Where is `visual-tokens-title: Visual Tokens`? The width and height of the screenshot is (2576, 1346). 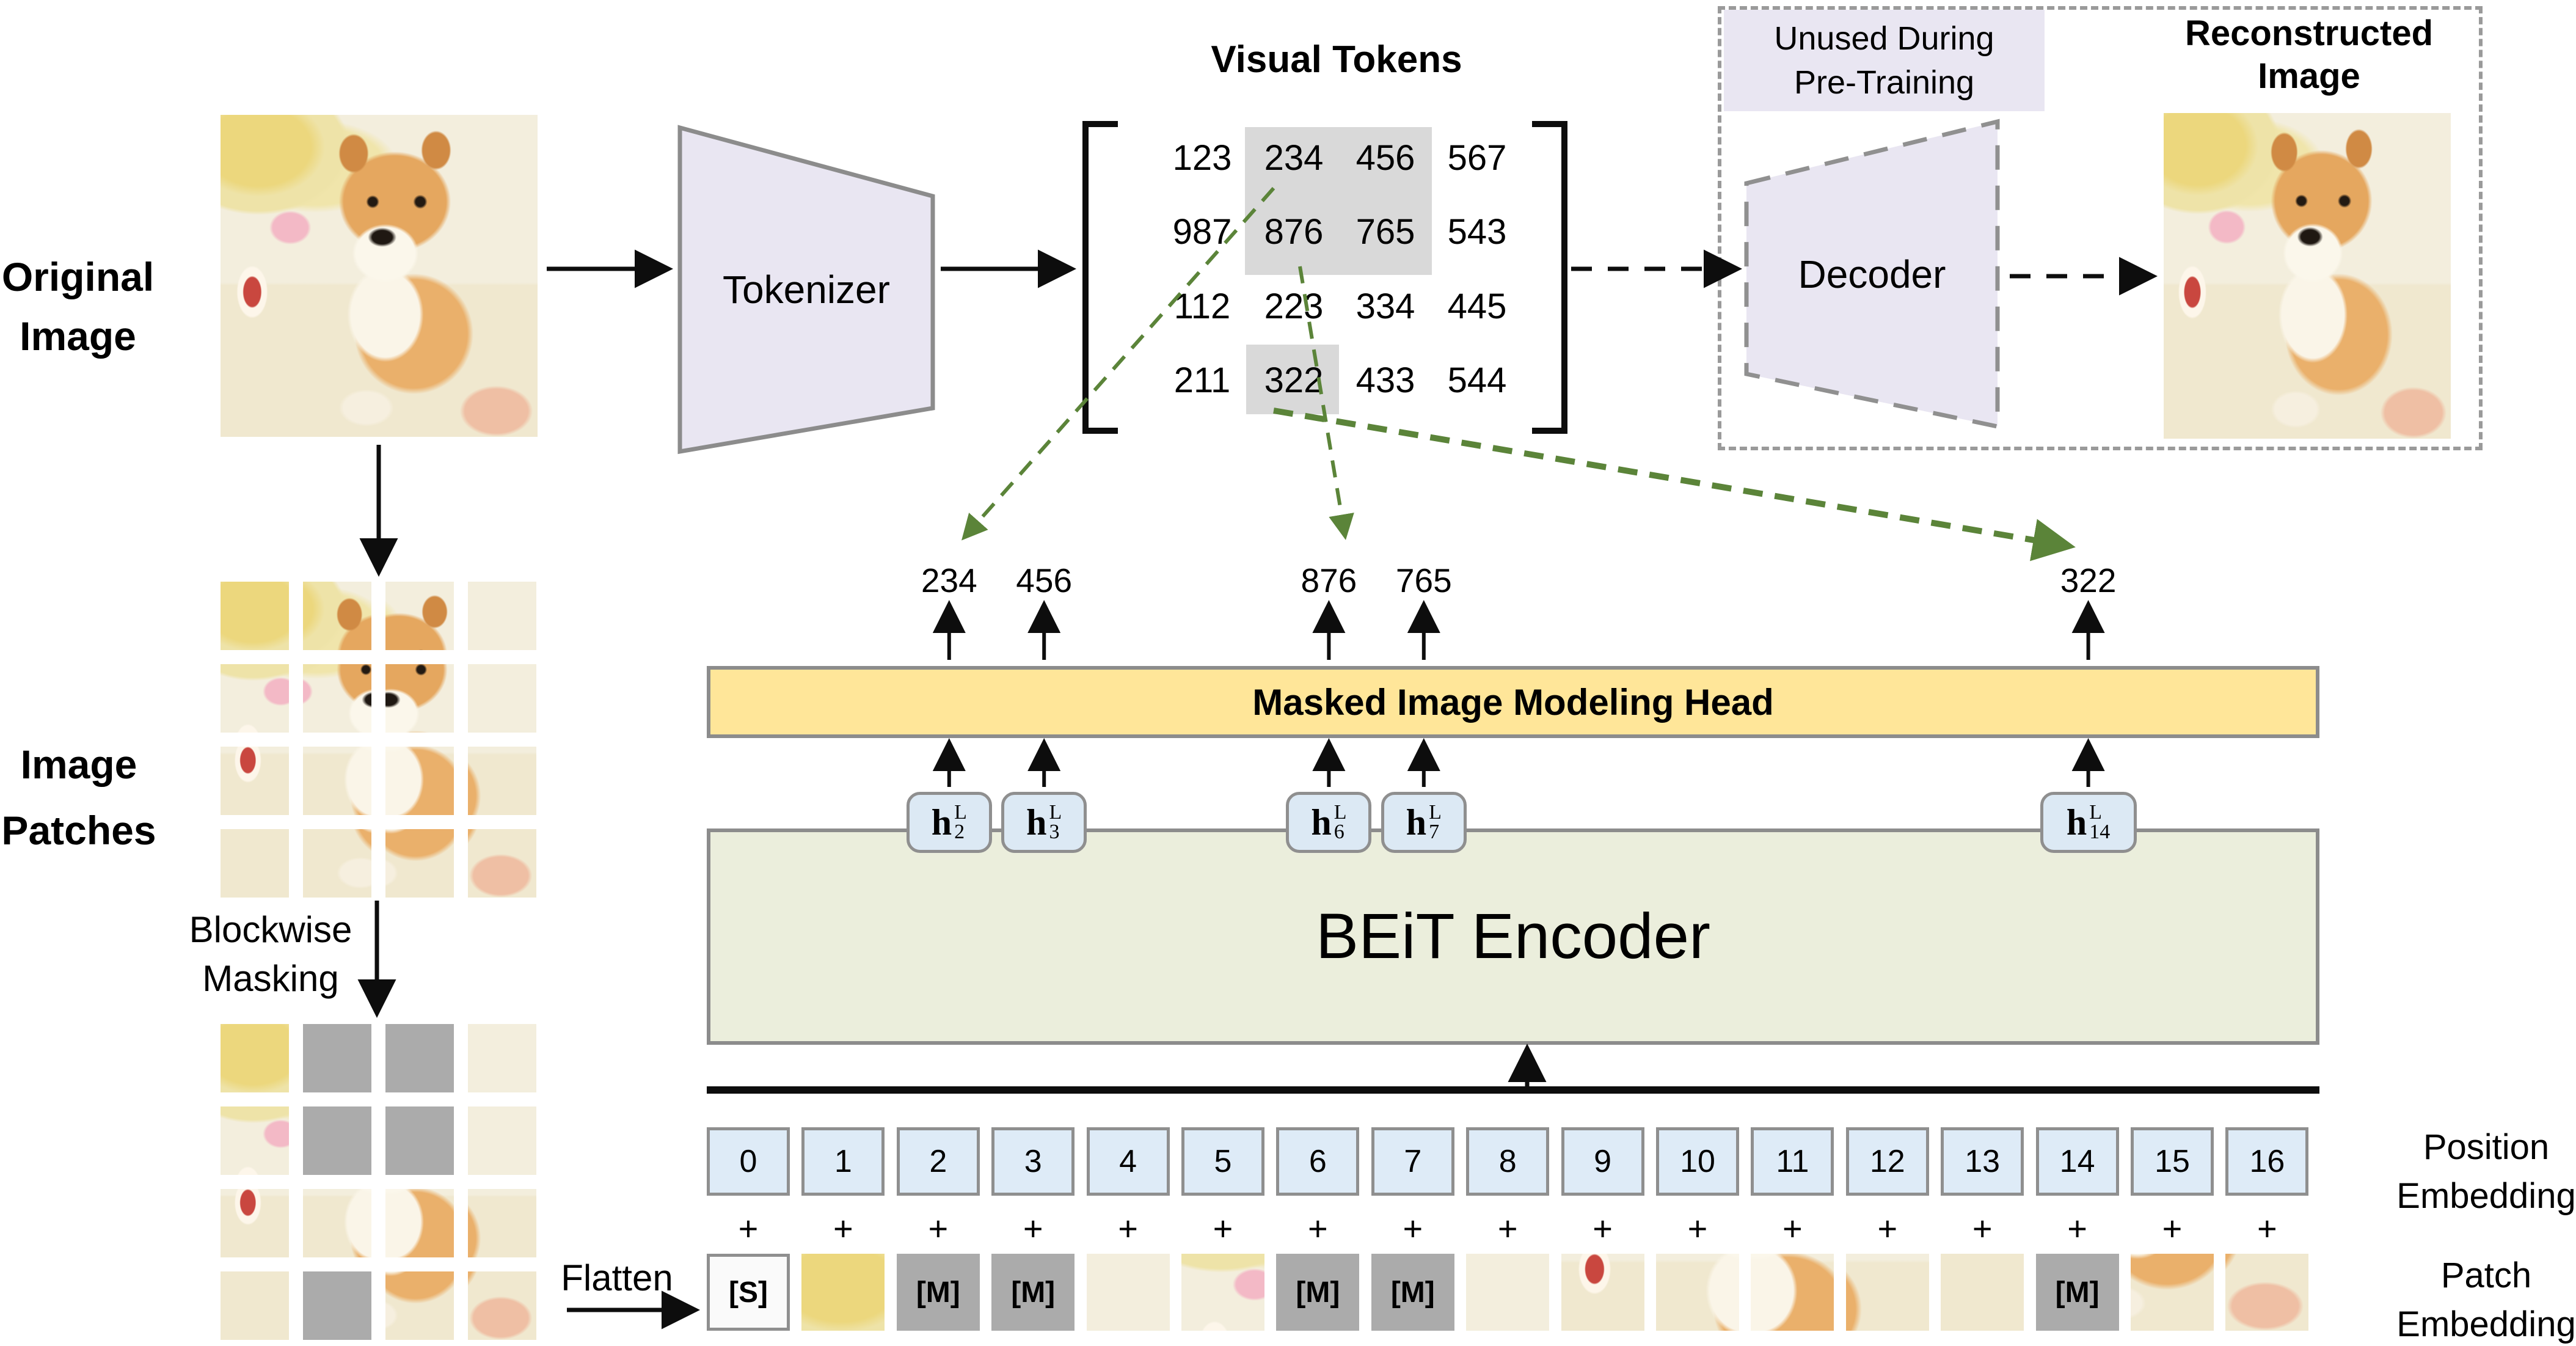
visual-tokens-title: Visual Tokens is located at coordinates (1336, 59).